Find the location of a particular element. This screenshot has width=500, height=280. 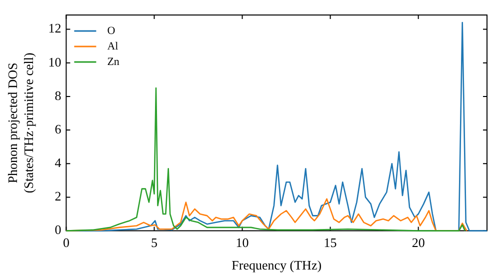

y-tick-label: 0 is located at coordinates (58, 230).